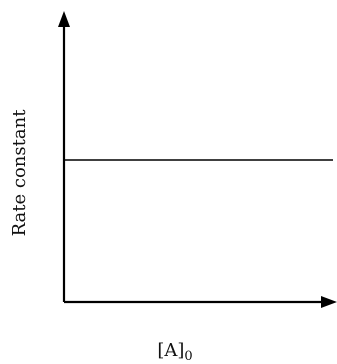 The image size is (337, 364). What do you see at coordinates (188, 356) in the screenshot?
I see `x-axis-label-subscript: 0` at bounding box center [188, 356].